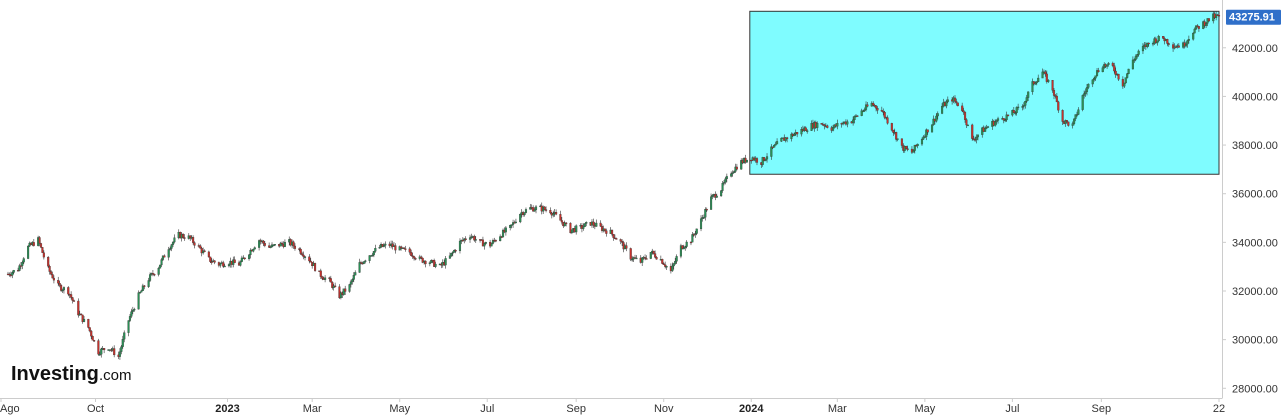 Image resolution: width=1281 pixels, height=418 pixels. What do you see at coordinates (115, 375) in the screenshot?
I see `logo-suffix-text: .com` at bounding box center [115, 375].